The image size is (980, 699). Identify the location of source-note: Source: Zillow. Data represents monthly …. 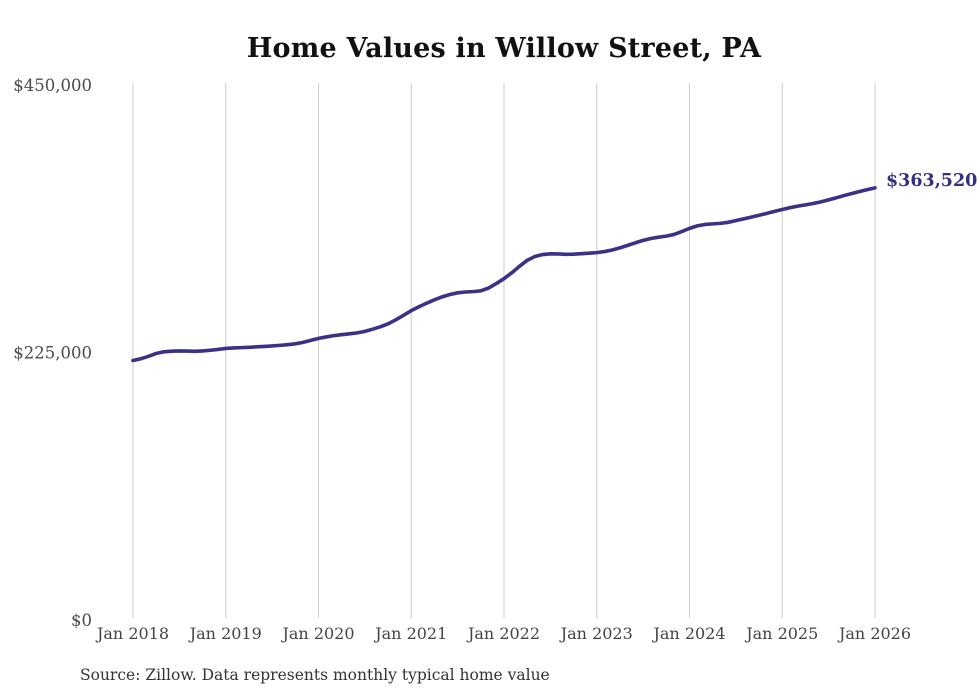
(315, 675).